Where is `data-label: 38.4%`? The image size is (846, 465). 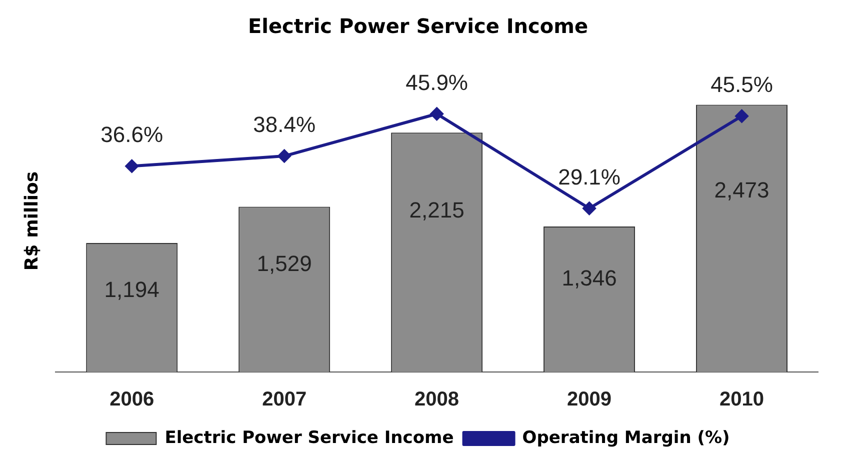 data-label: 38.4% is located at coordinates (284, 125).